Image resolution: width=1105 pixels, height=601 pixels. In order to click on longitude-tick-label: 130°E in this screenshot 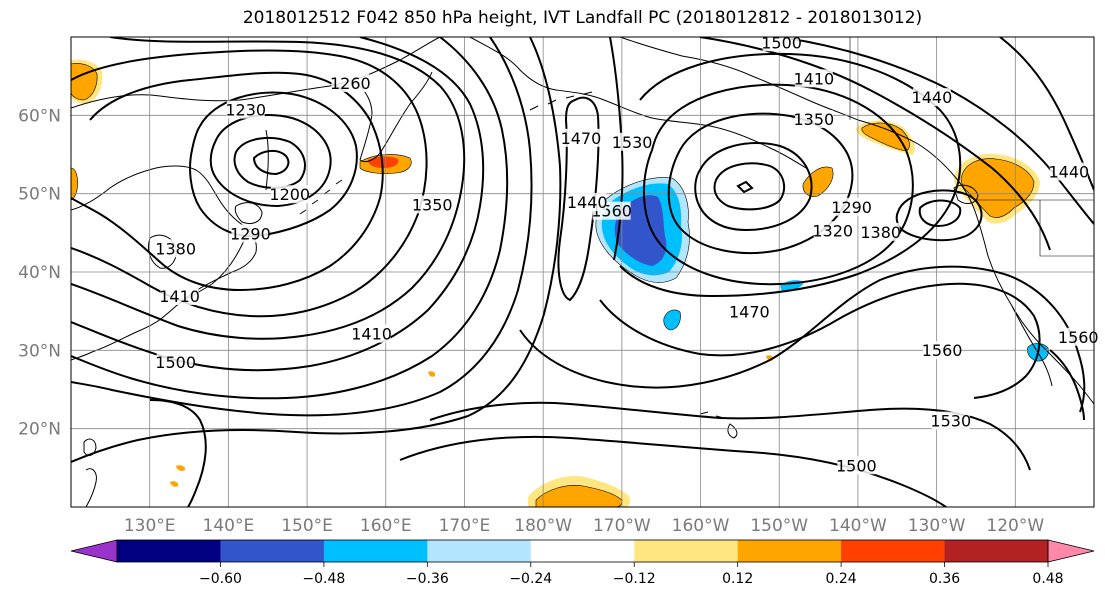, I will do `click(150, 526)`.